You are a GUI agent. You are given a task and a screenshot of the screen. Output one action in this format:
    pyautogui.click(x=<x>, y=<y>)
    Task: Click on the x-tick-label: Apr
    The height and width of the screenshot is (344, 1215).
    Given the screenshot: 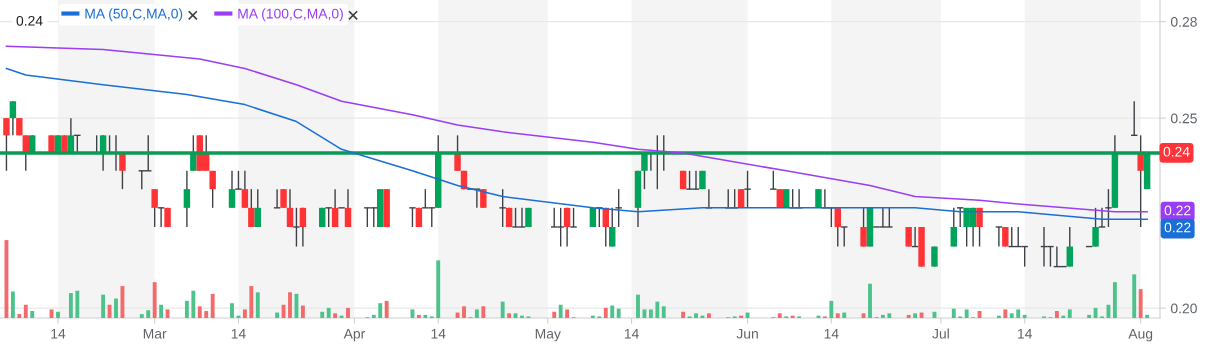 What is the action you would take?
    pyautogui.click(x=354, y=335)
    